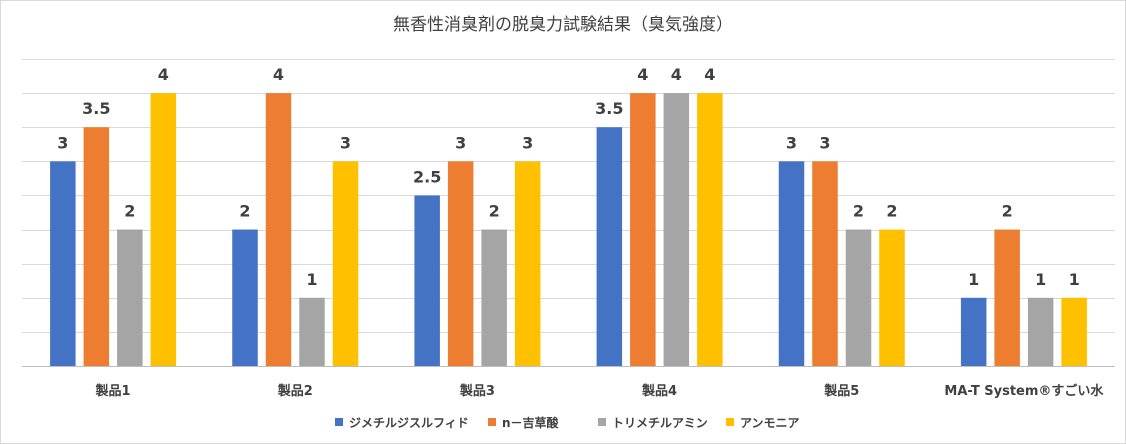 Image resolution: width=1126 pixels, height=444 pixels. What do you see at coordinates (660, 423) in the screenshot?
I see `legend-label: トリメチルアミン` at bounding box center [660, 423].